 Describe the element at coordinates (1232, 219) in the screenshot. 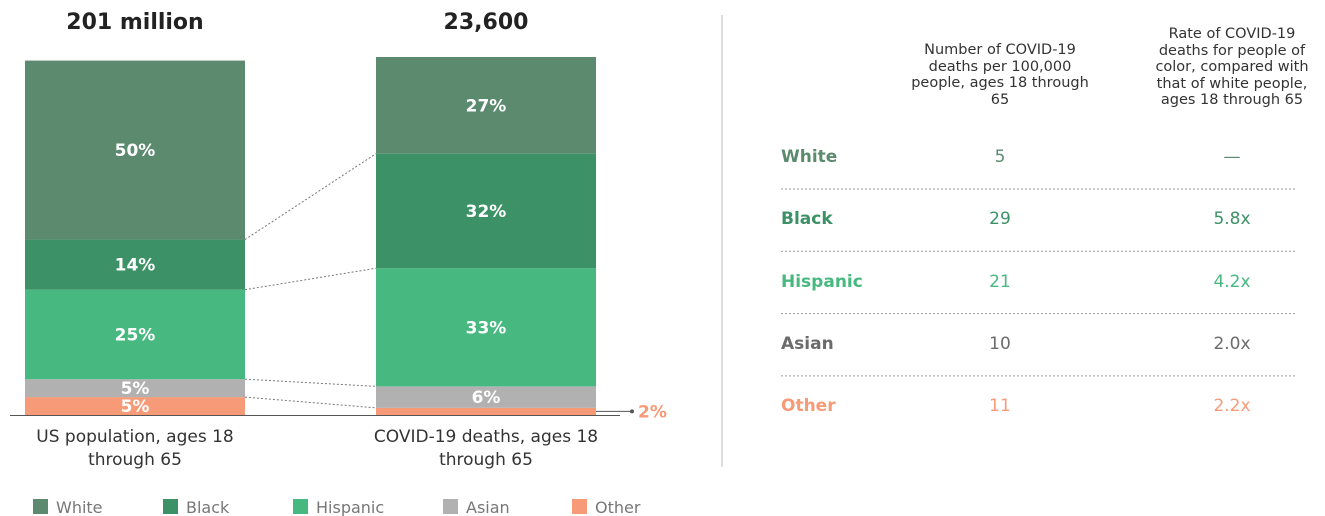

I see `cell: 5.8x` at that location.